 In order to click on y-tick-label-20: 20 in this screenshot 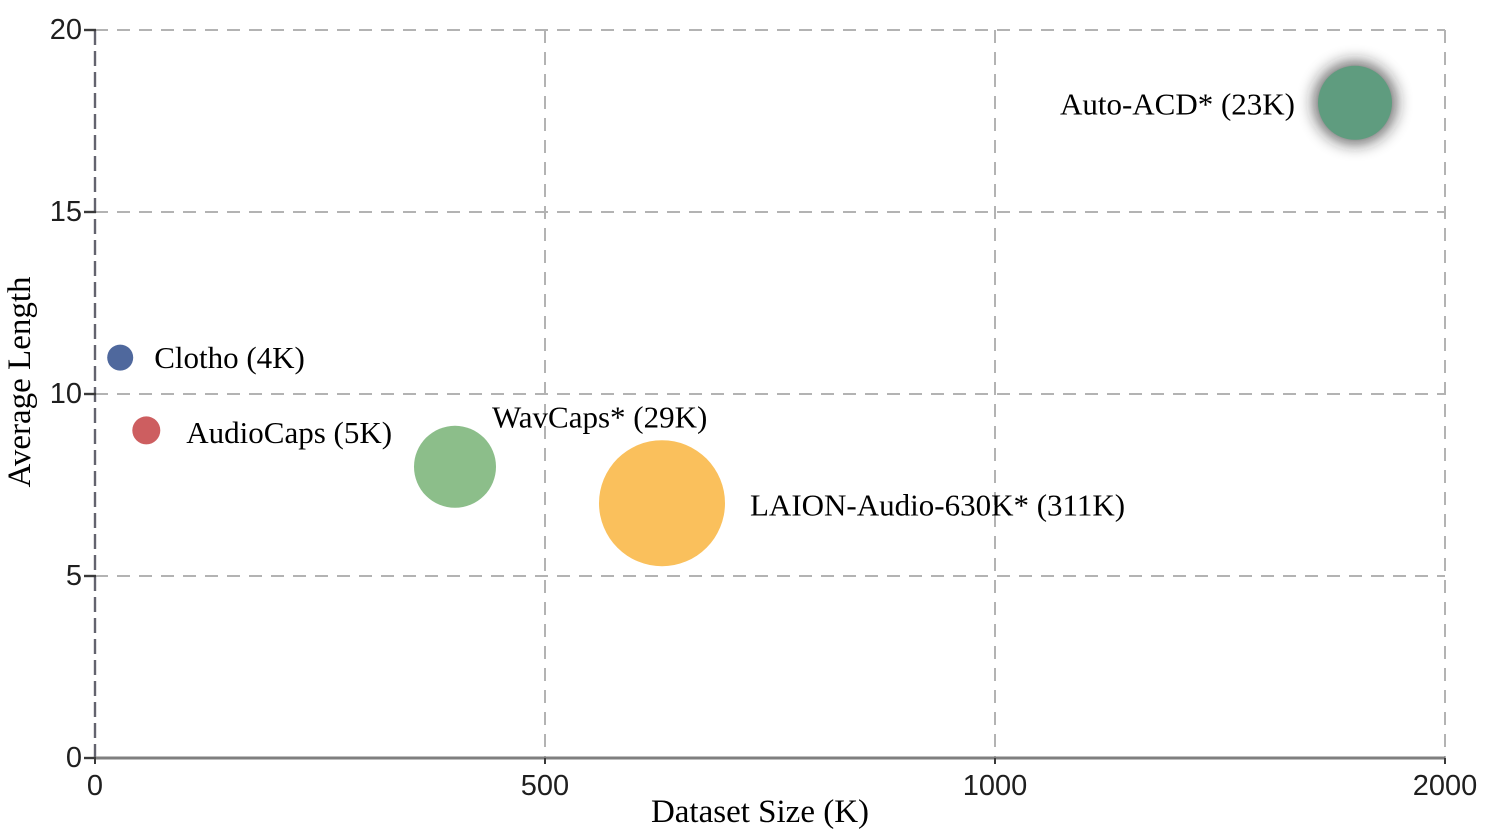, I will do `click(66, 30)`.